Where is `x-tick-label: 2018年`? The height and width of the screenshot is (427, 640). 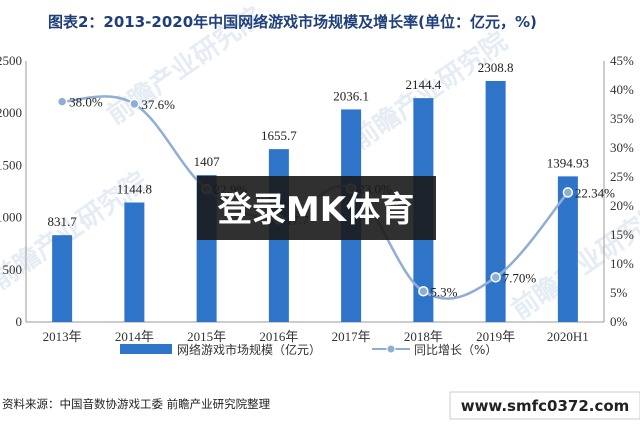
x-tick-label: 2018年 is located at coordinates (423, 336).